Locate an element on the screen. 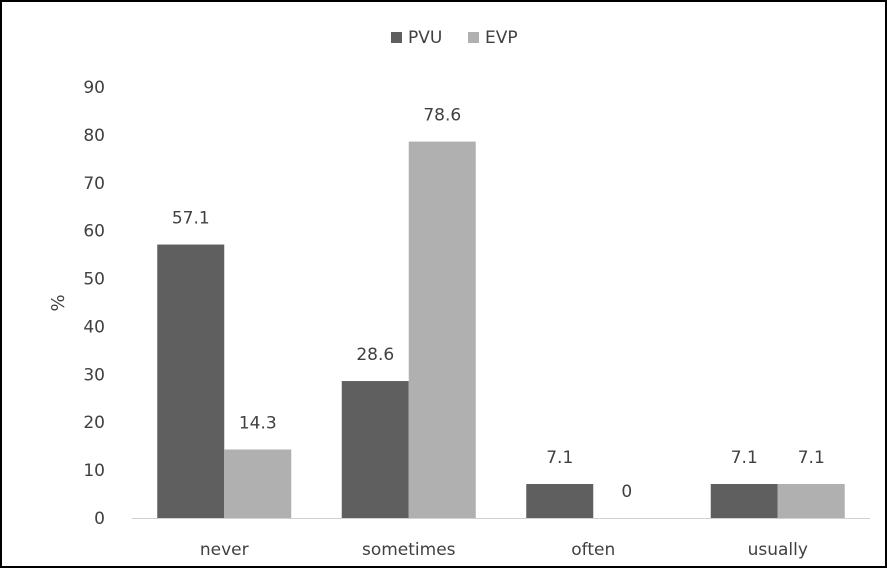 The width and height of the screenshot is (887, 570). data-label-evp-never: 14.3 is located at coordinates (258, 424).